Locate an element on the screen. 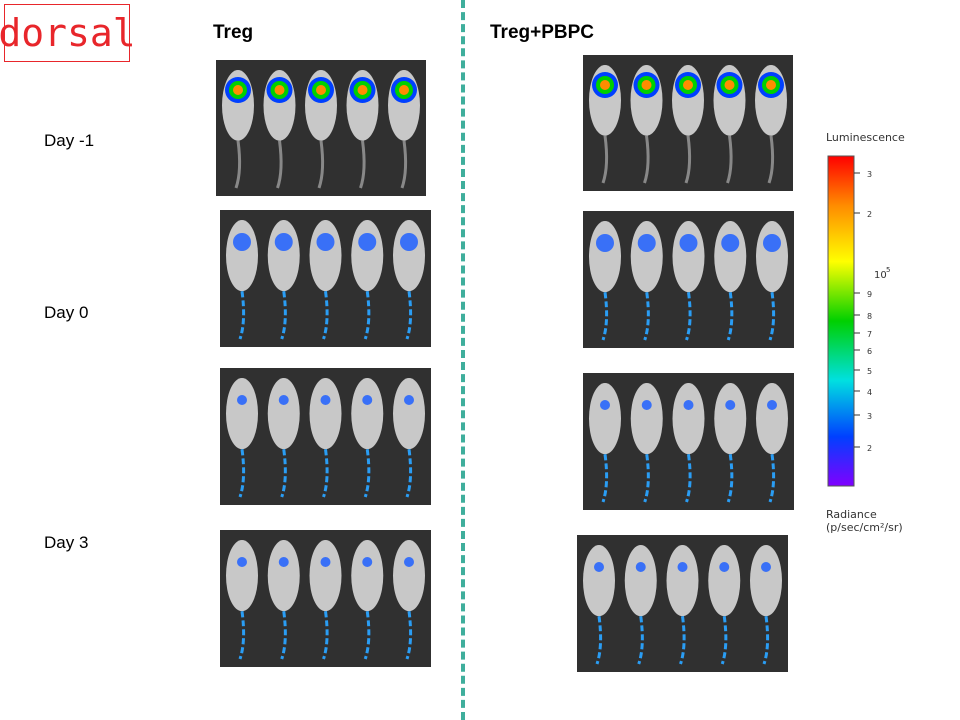  legend-tick-label: 8 is located at coordinates (869, 316).